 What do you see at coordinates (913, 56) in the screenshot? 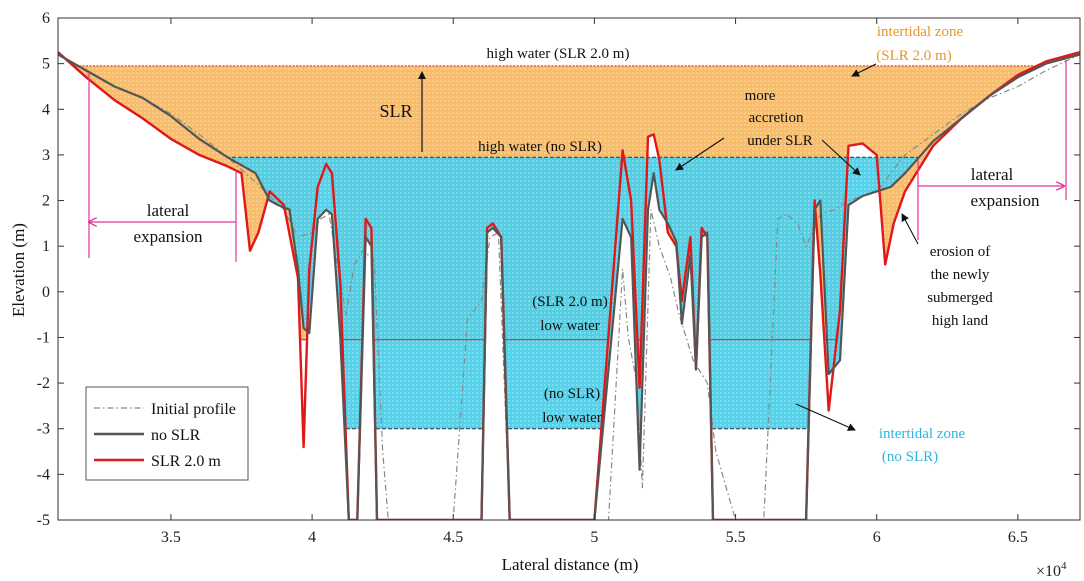
I see `label-intertidal-slr-2: (SLR 2.0 m)` at bounding box center [913, 56].